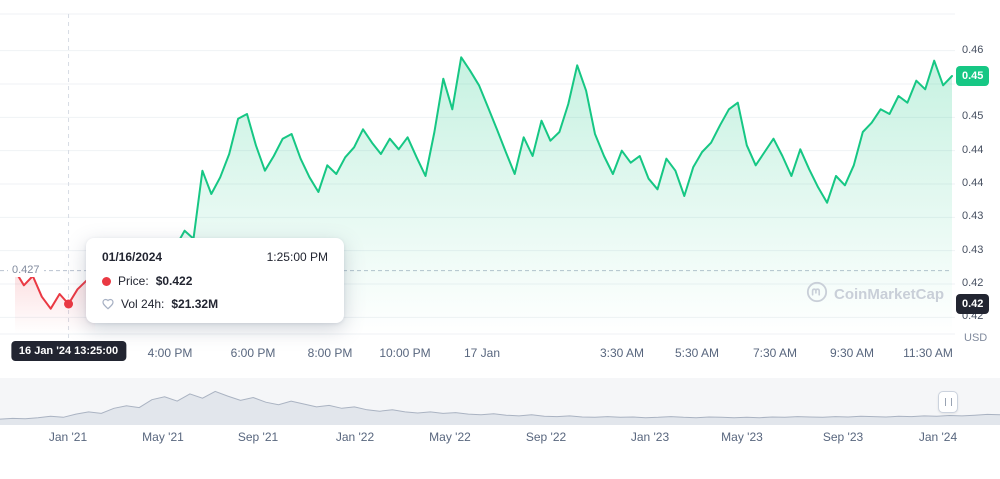 The width and height of the screenshot is (1000, 479). What do you see at coordinates (258, 437) in the screenshot?
I see `navigator-date-label: Sep '21` at bounding box center [258, 437].